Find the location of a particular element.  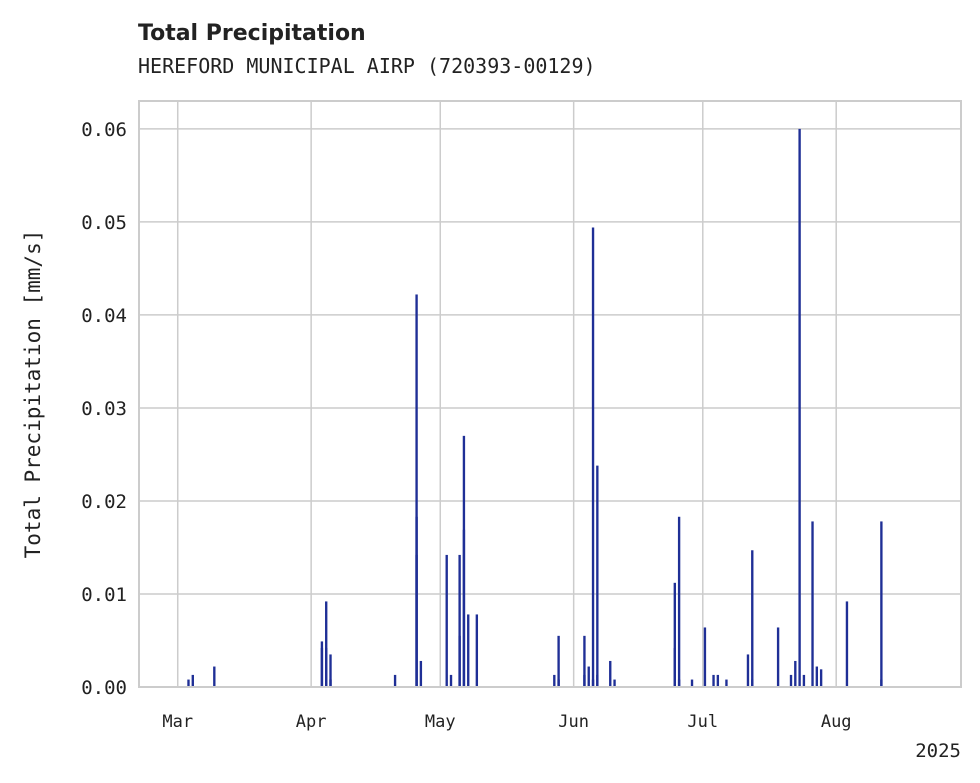

x-tick-labels: Mar Apr May Jun Jul Aug is located at coordinates (506, 722).